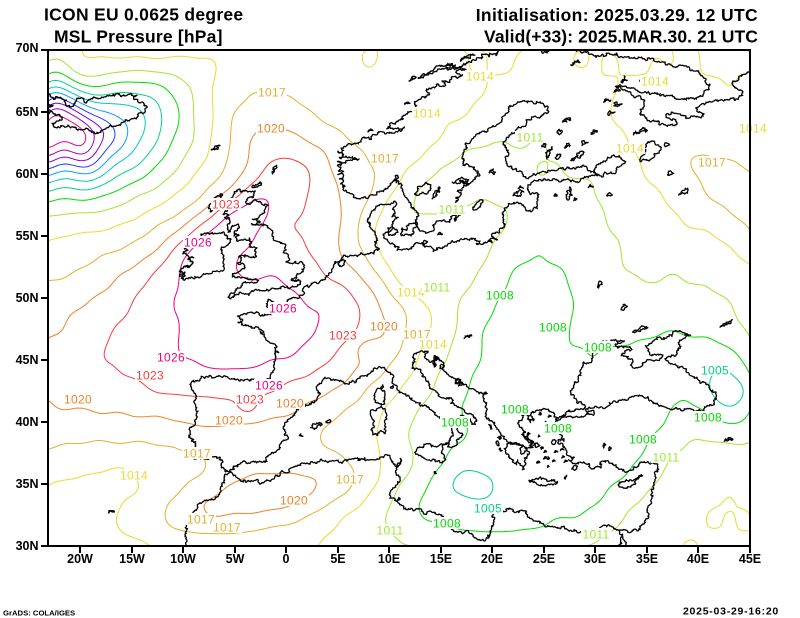 This screenshot has width=800, height=618. I want to click on svg-text: 35E, so click(647, 559).